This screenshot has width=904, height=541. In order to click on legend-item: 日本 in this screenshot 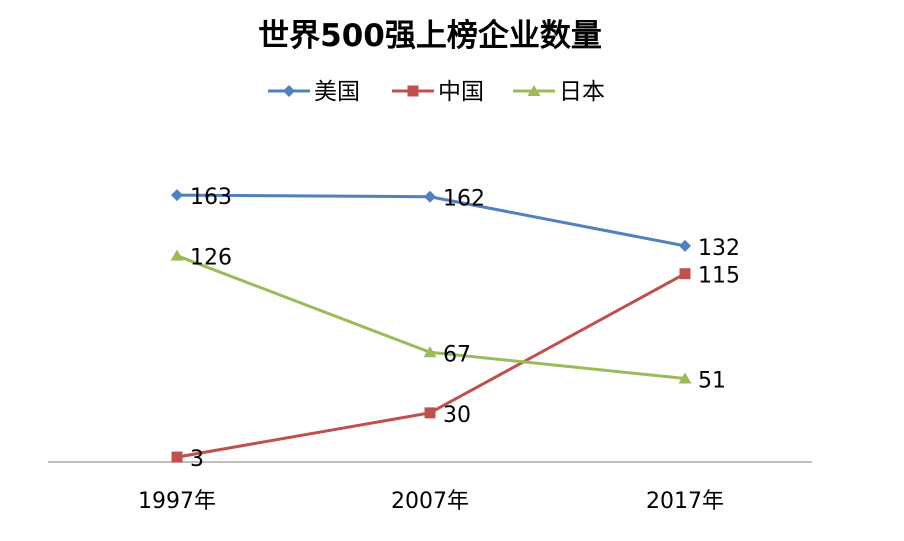, I will do `click(559, 92)`.